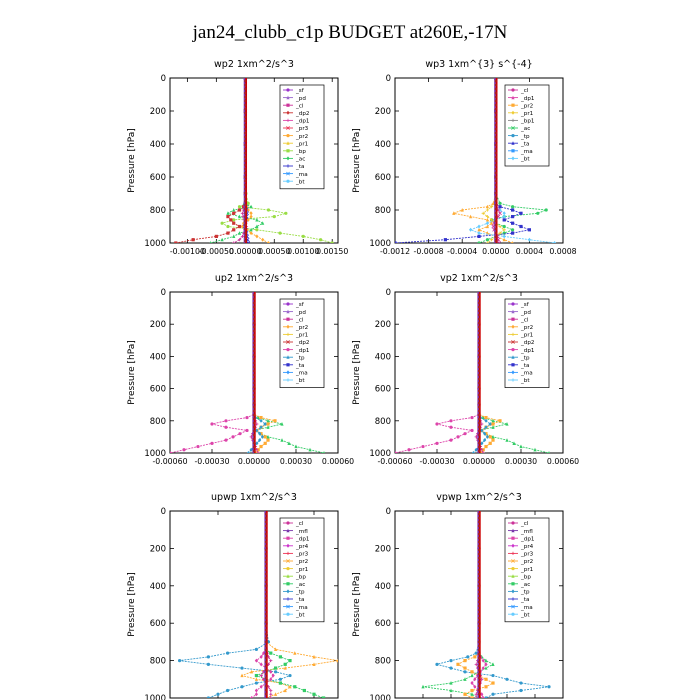  I want to click on legend-label: _tp, so click(525, 593).